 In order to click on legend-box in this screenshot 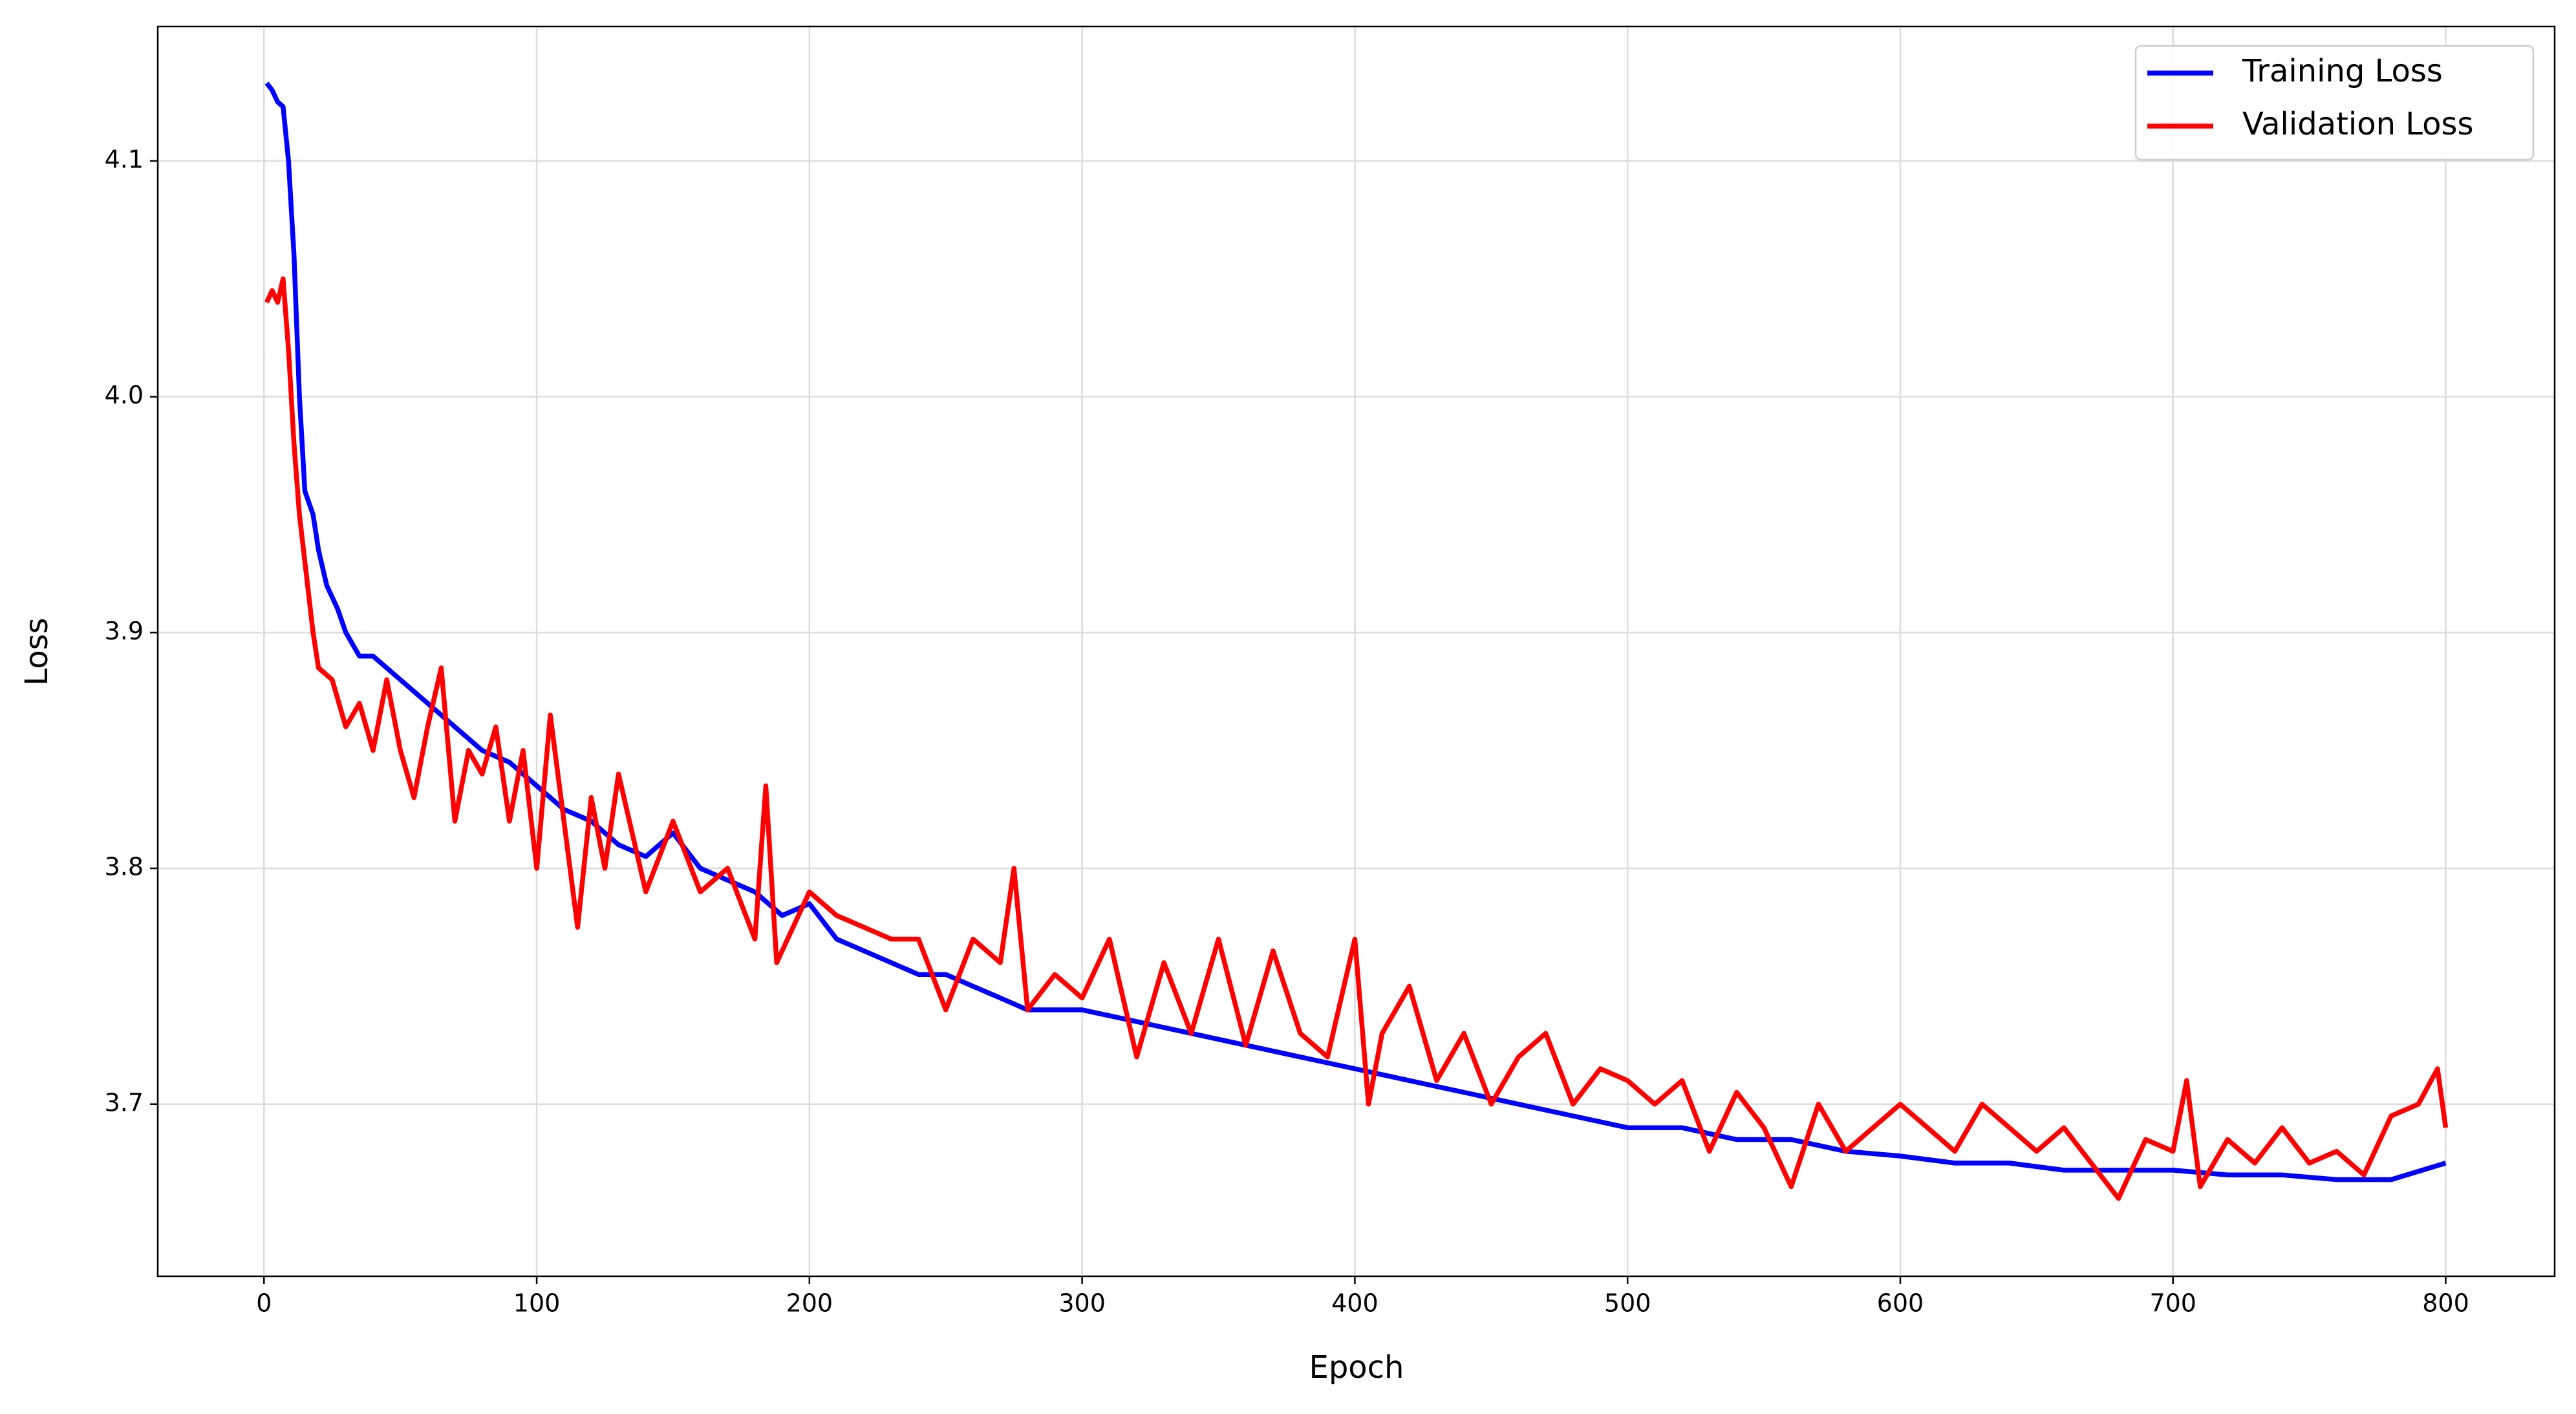, I will do `click(2334, 103)`.